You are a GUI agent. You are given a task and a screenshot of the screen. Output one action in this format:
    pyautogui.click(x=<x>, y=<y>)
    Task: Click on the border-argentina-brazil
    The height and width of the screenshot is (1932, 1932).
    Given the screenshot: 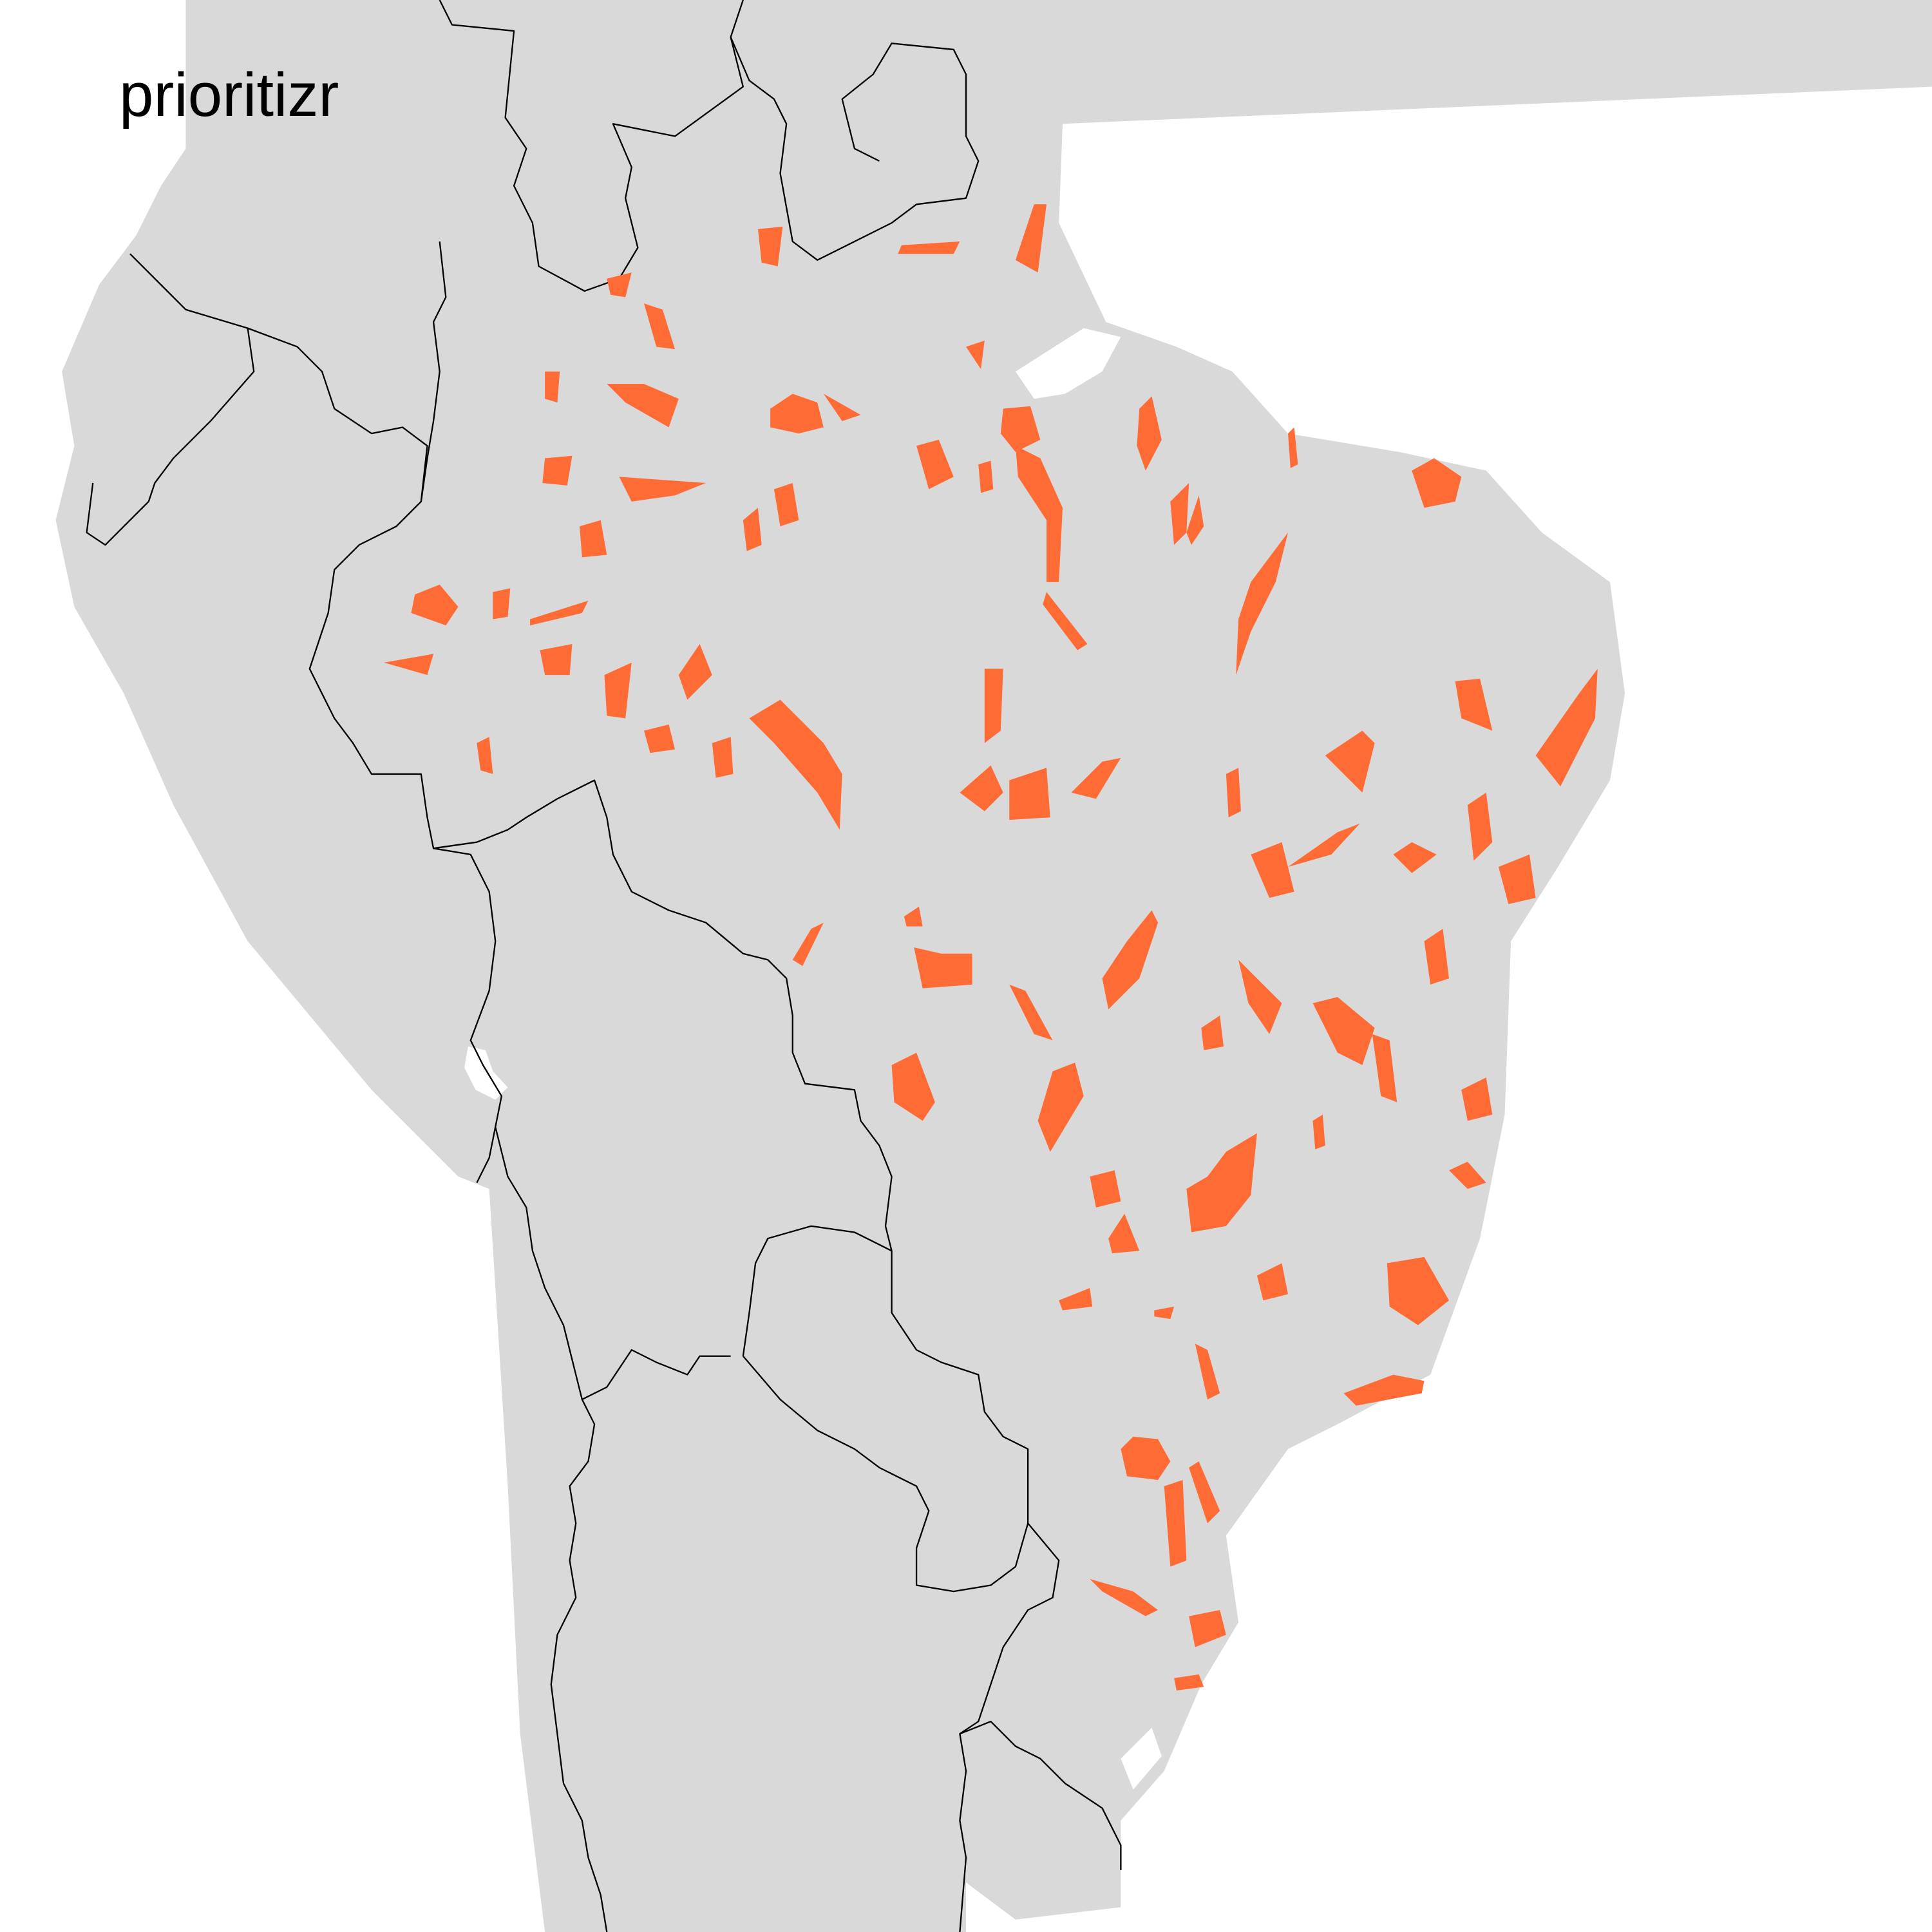 What is the action you would take?
    pyautogui.click(x=1009, y=1727)
    